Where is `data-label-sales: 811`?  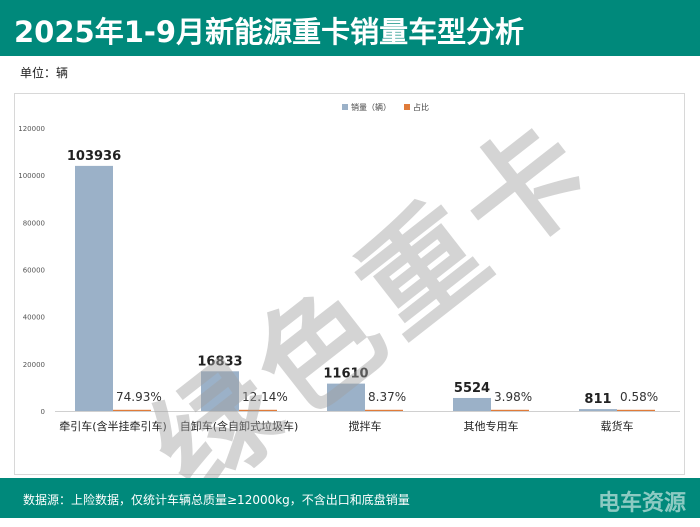 data-label-sales: 811 is located at coordinates (597, 399).